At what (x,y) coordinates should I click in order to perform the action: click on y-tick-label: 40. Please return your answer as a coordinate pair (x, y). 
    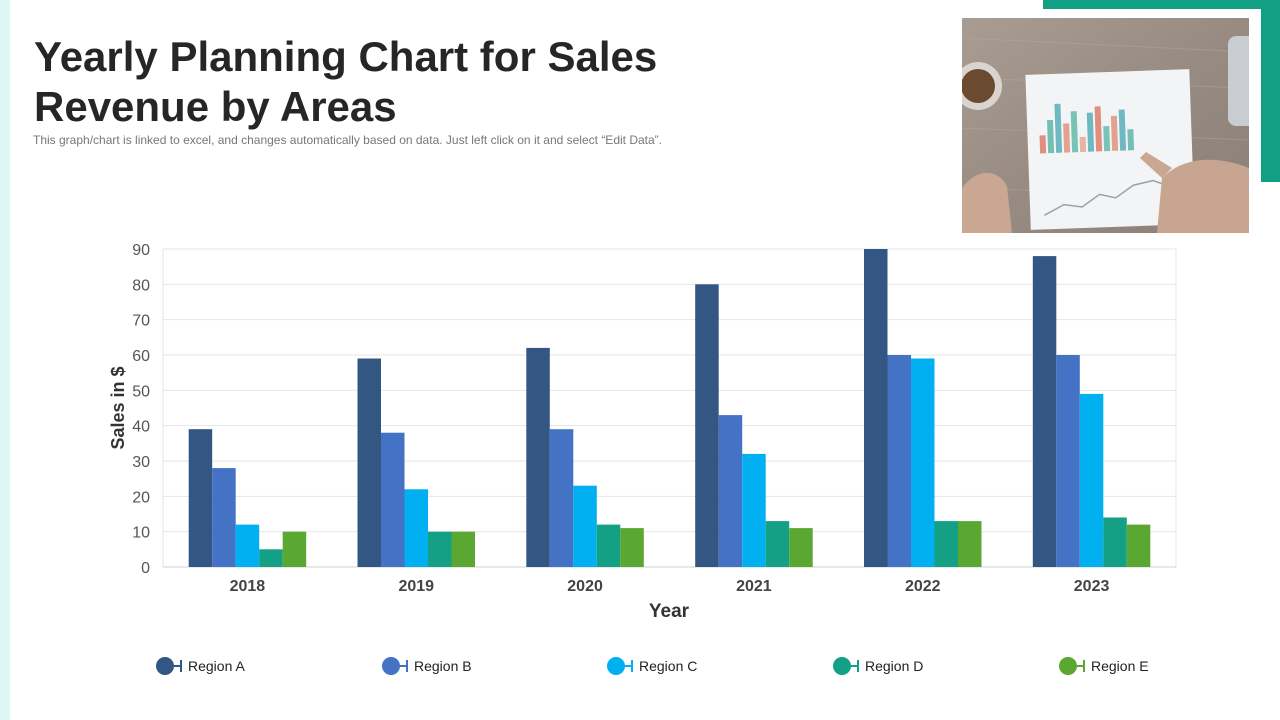
    Looking at the image, I should click on (141, 427).